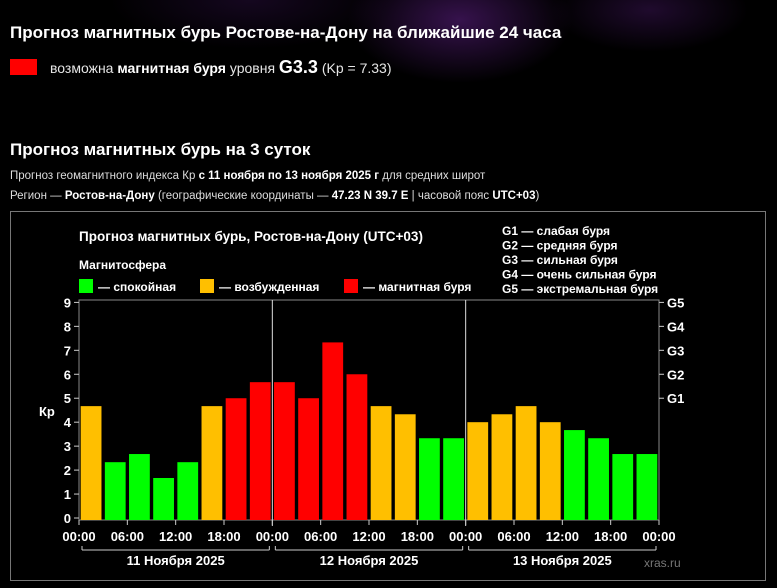 This screenshot has height=588, width=777. I want to click on storm-prefix: возможна, so click(82, 68).